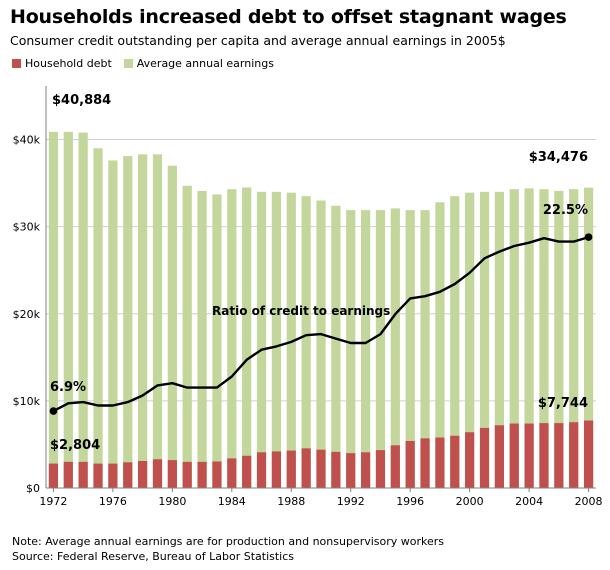 This screenshot has width=610, height=570. What do you see at coordinates (563, 403) in the screenshot?
I see `annotation-debt-end: $7,744` at bounding box center [563, 403].